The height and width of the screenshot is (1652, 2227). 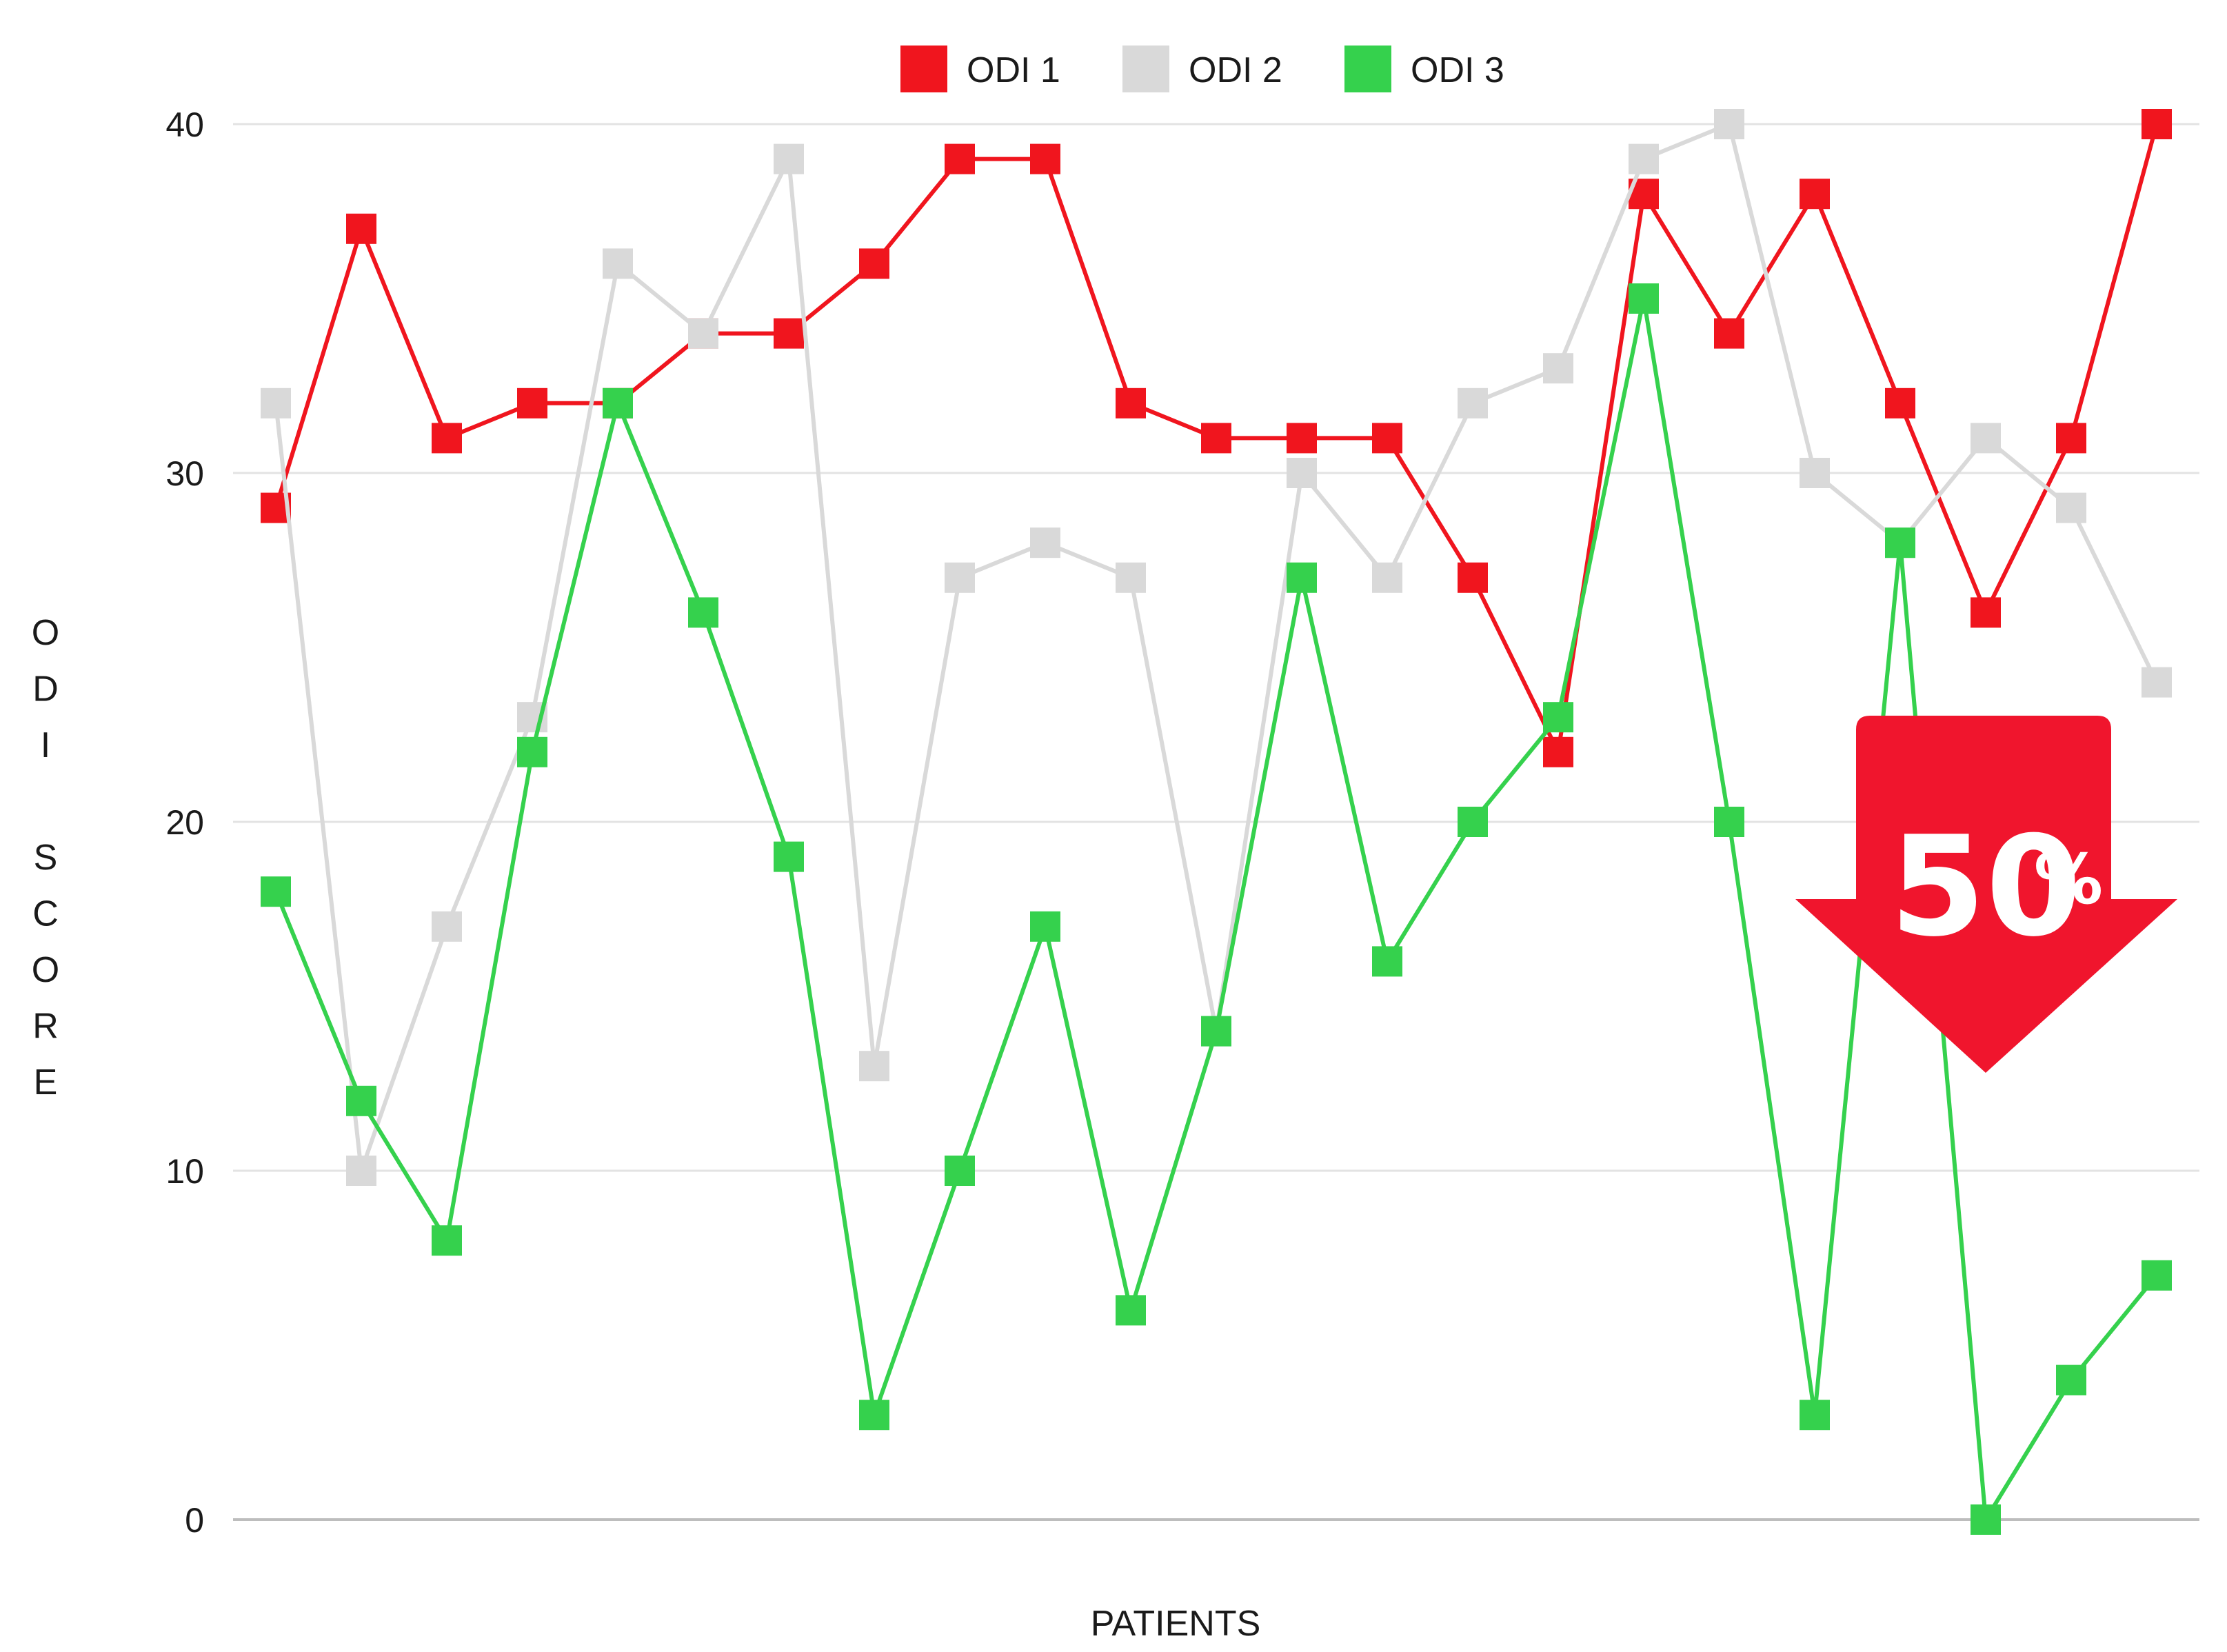 What do you see at coordinates (1013, 70) in the screenshot?
I see `legend-label: ODI 1` at bounding box center [1013, 70].